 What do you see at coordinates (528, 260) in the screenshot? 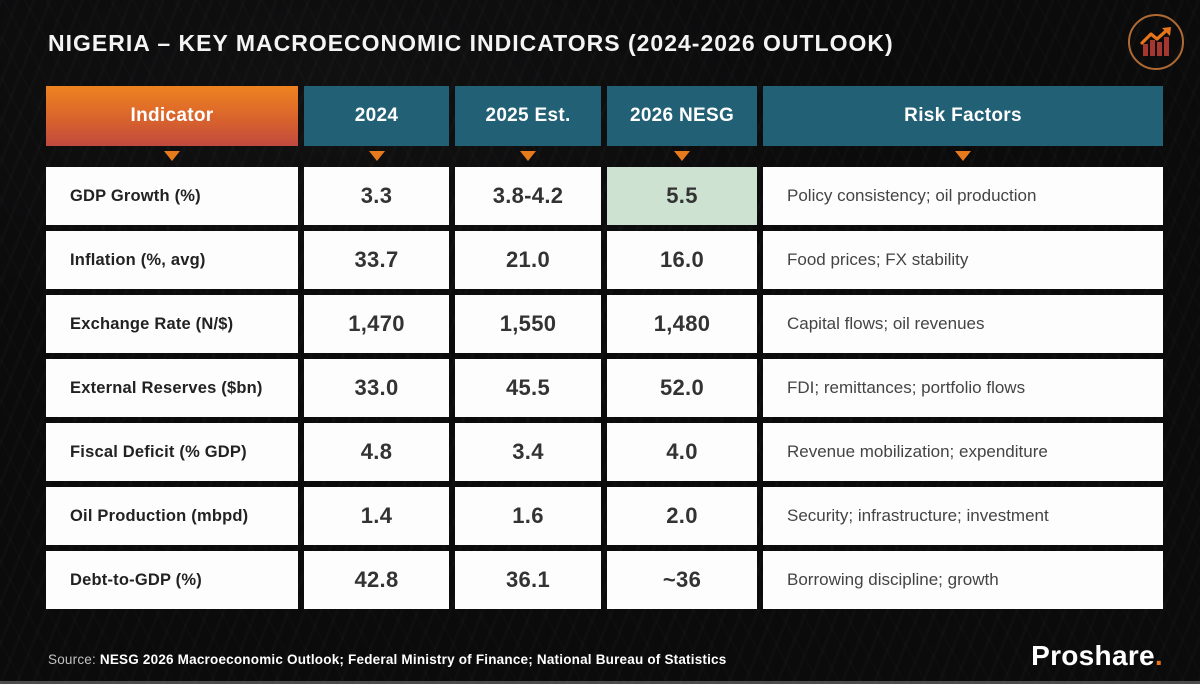
I see `value-cell-2025: 21.0` at bounding box center [528, 260].